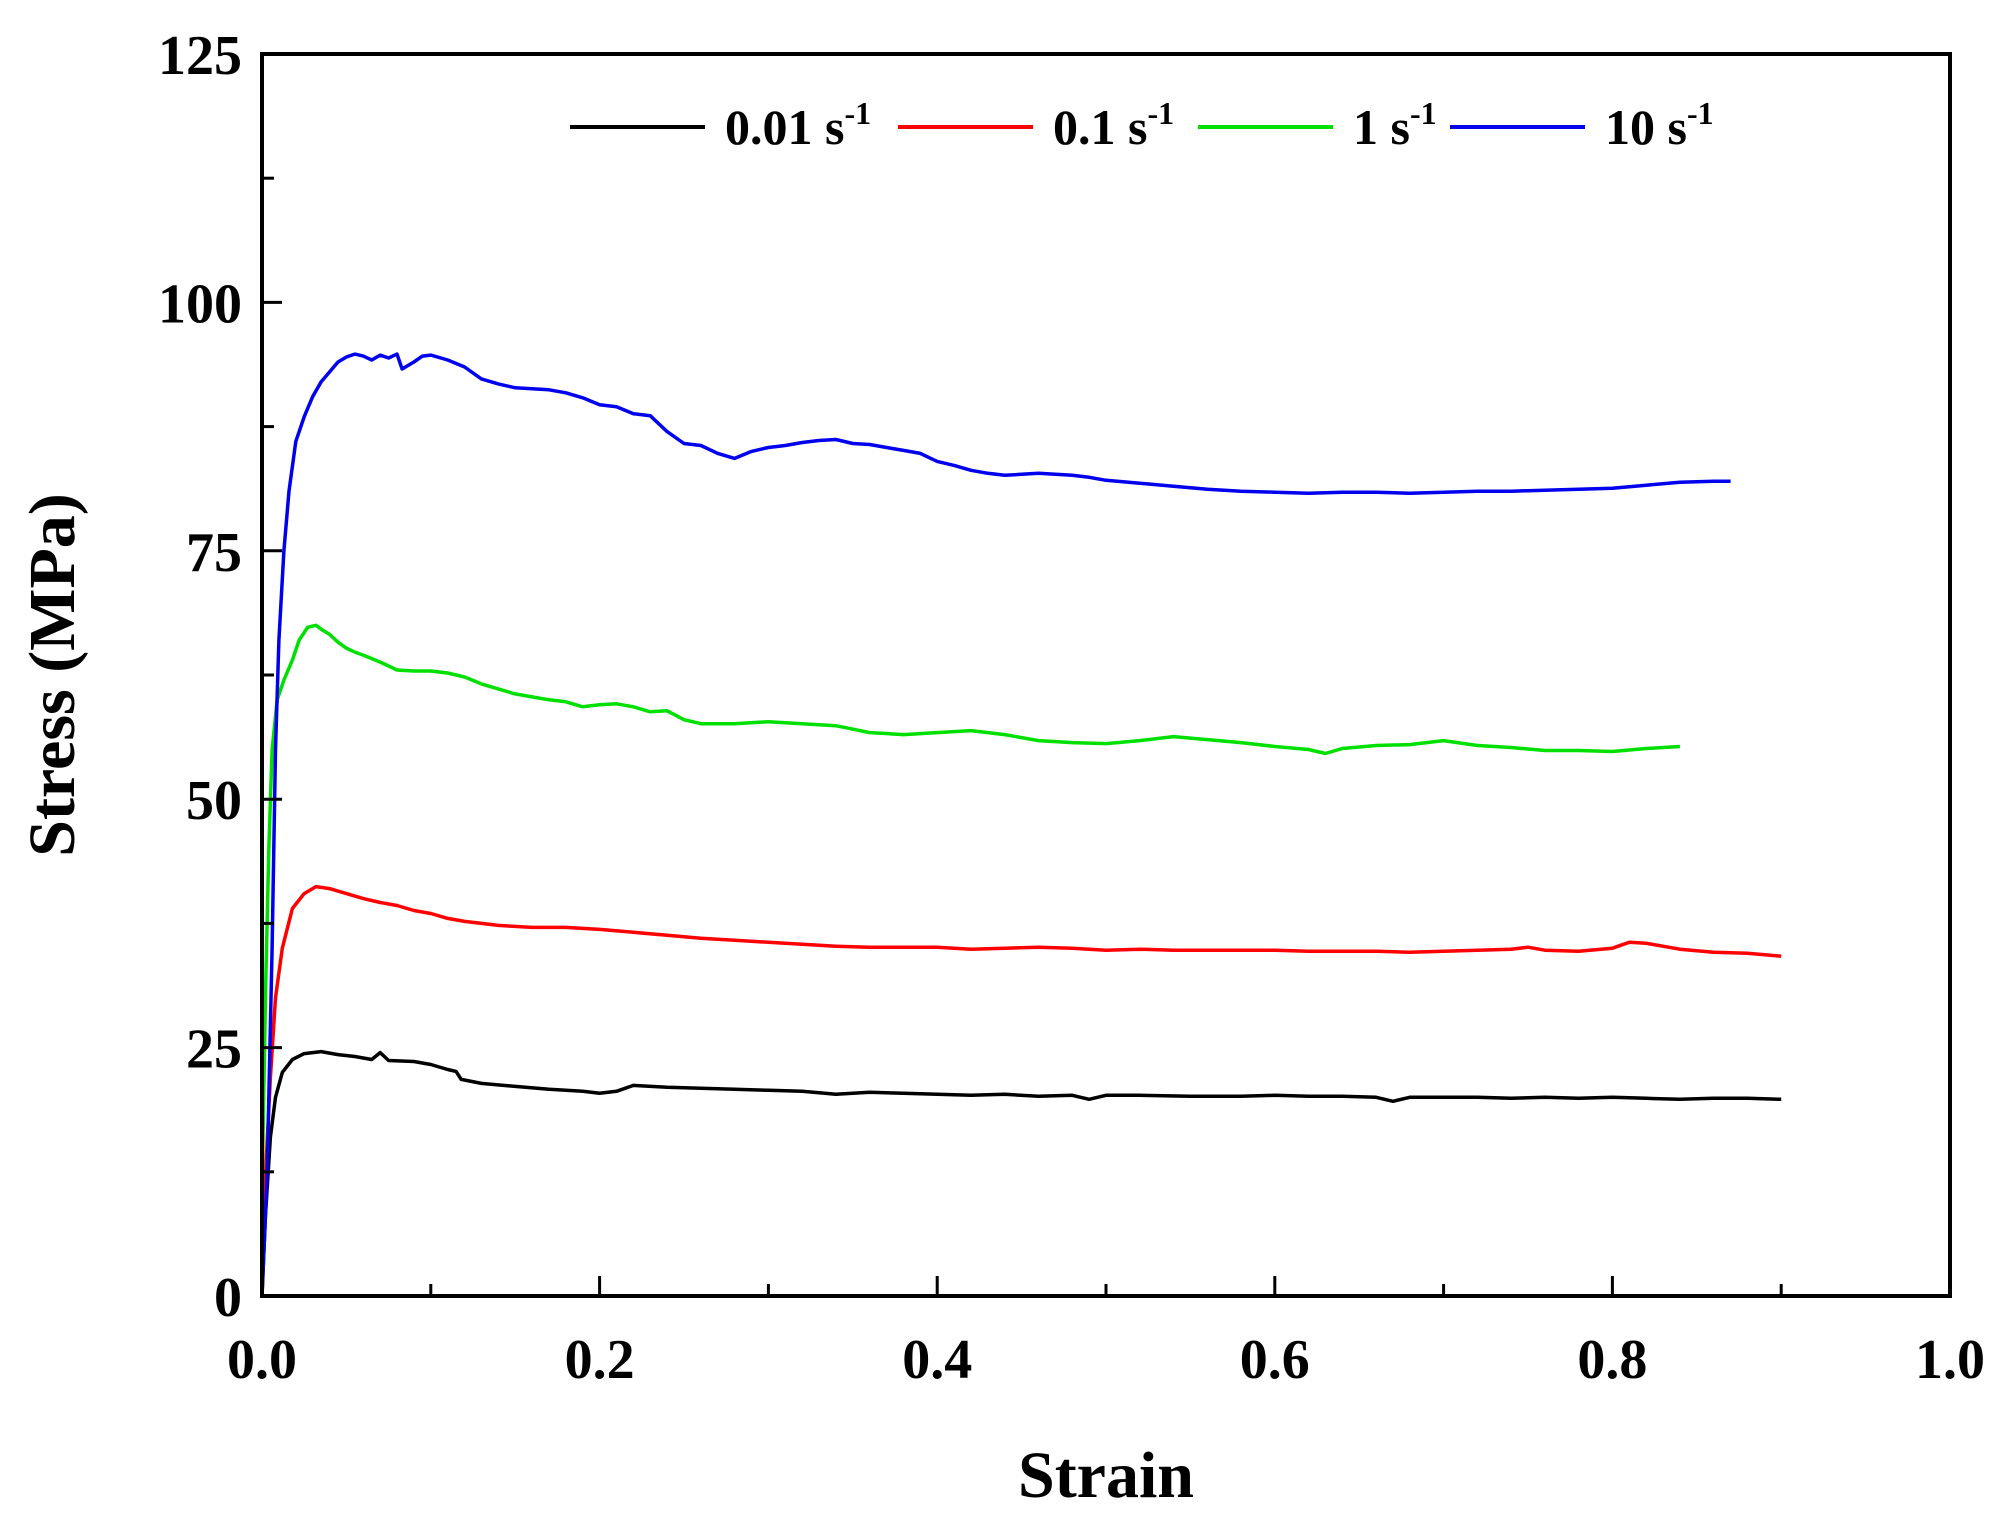 The height and width of the screenshot is (1519, 2000). I want to click on x-axis-title: Strain, so click(1106, 1475).